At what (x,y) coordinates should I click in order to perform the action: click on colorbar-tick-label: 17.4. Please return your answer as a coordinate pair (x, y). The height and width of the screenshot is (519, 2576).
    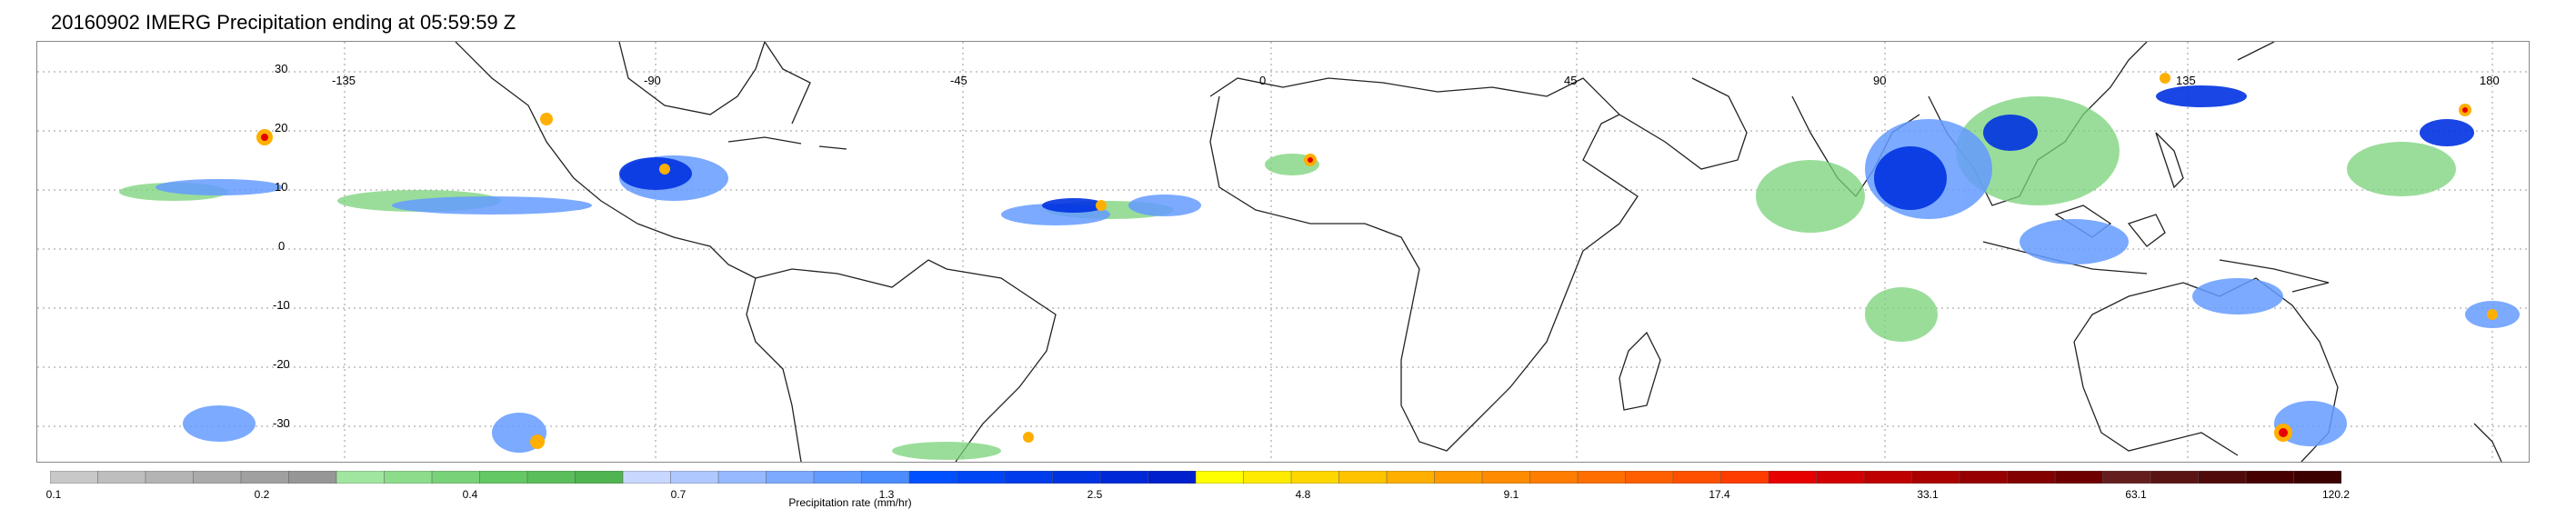
    Looking at the image, I should click on (1719, 494).